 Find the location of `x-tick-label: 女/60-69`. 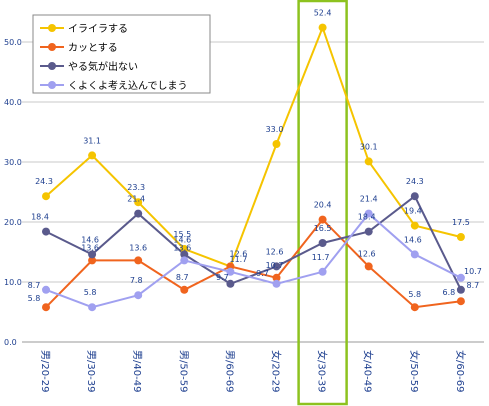

x-tick-label: 女/60-69 is located at coordinates (460, 371).